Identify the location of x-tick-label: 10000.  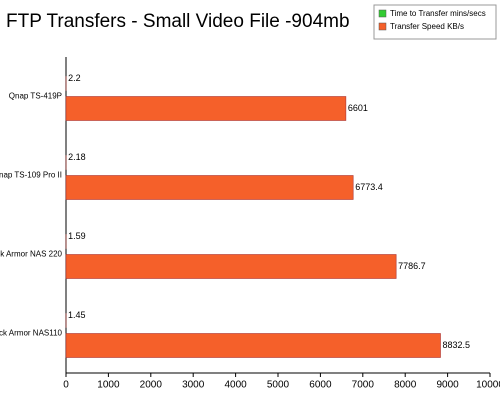
(488, 385).